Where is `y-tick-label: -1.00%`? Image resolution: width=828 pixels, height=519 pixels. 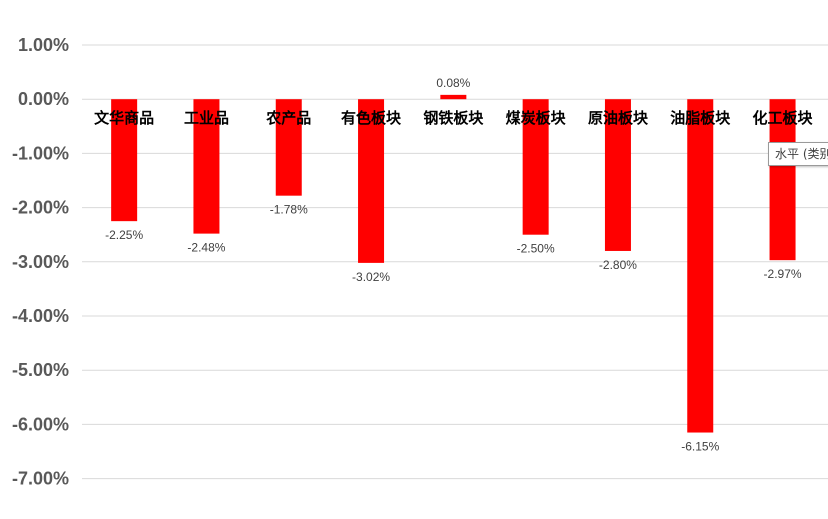
y-tick-label: -1.00% is located at coordinates (40, 153).